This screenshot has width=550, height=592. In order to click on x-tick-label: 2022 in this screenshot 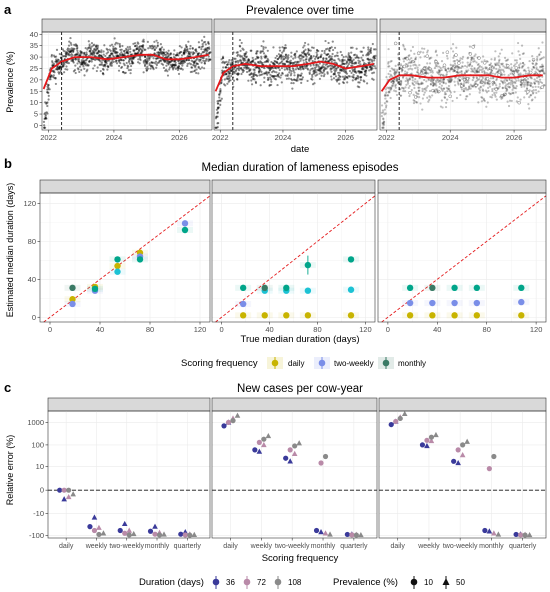, I will do `click(220, 137)`.